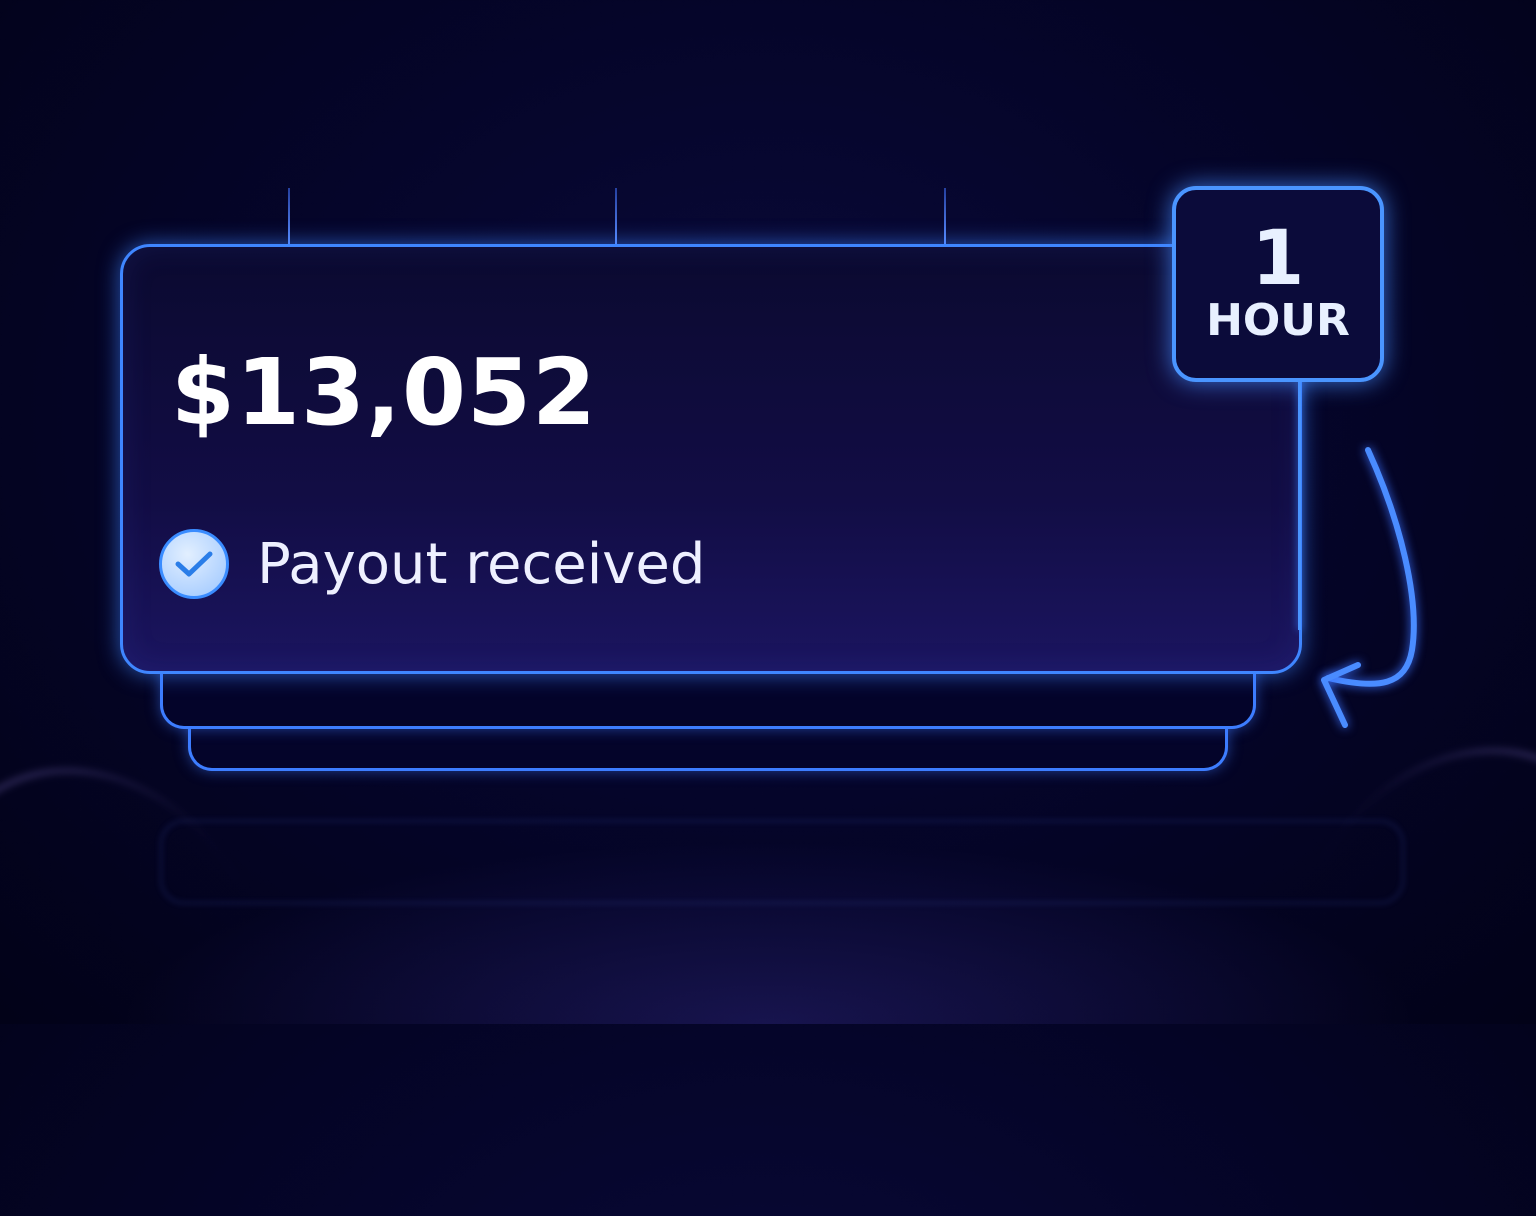 Image resolution: width=1536 pixels, height=1216 pixels. Describe the element at coordinates (1278, 257) in the screenshot. I see `badge-number: 1` at that location.